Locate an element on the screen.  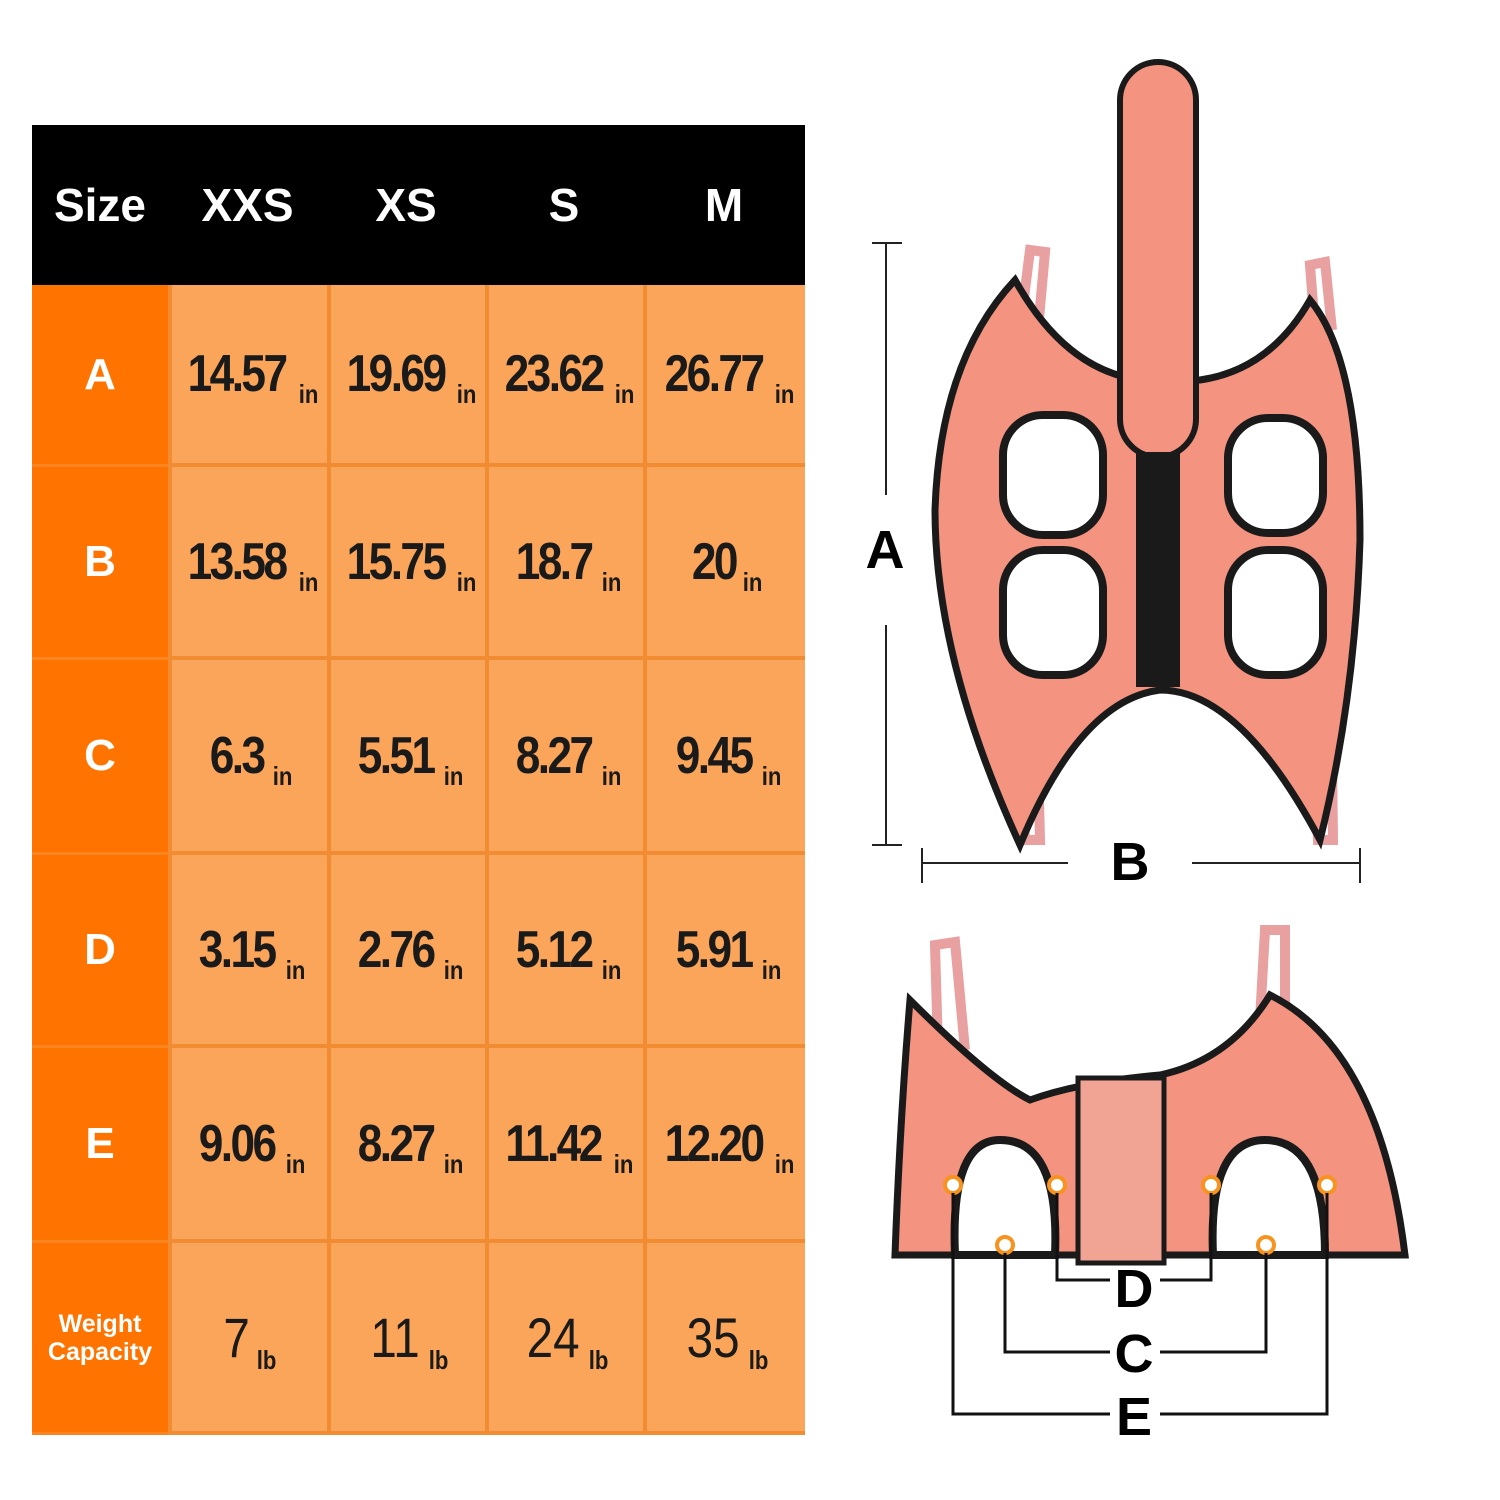
table-cell: 11 lb is located at coordinates (406, 1339).